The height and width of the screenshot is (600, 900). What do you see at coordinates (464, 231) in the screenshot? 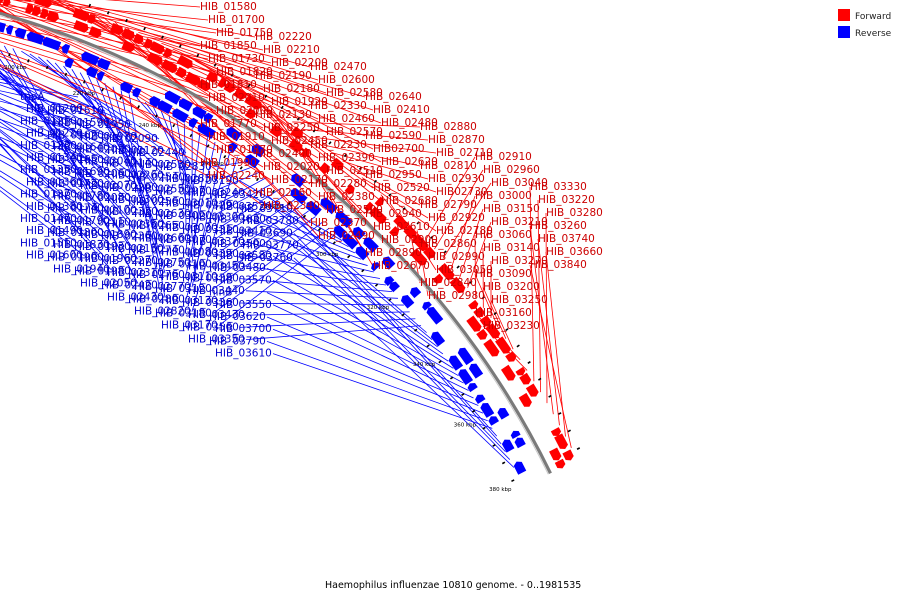
I see `forward-gene-label: HIB_02780` at bounding box center [464, 231].